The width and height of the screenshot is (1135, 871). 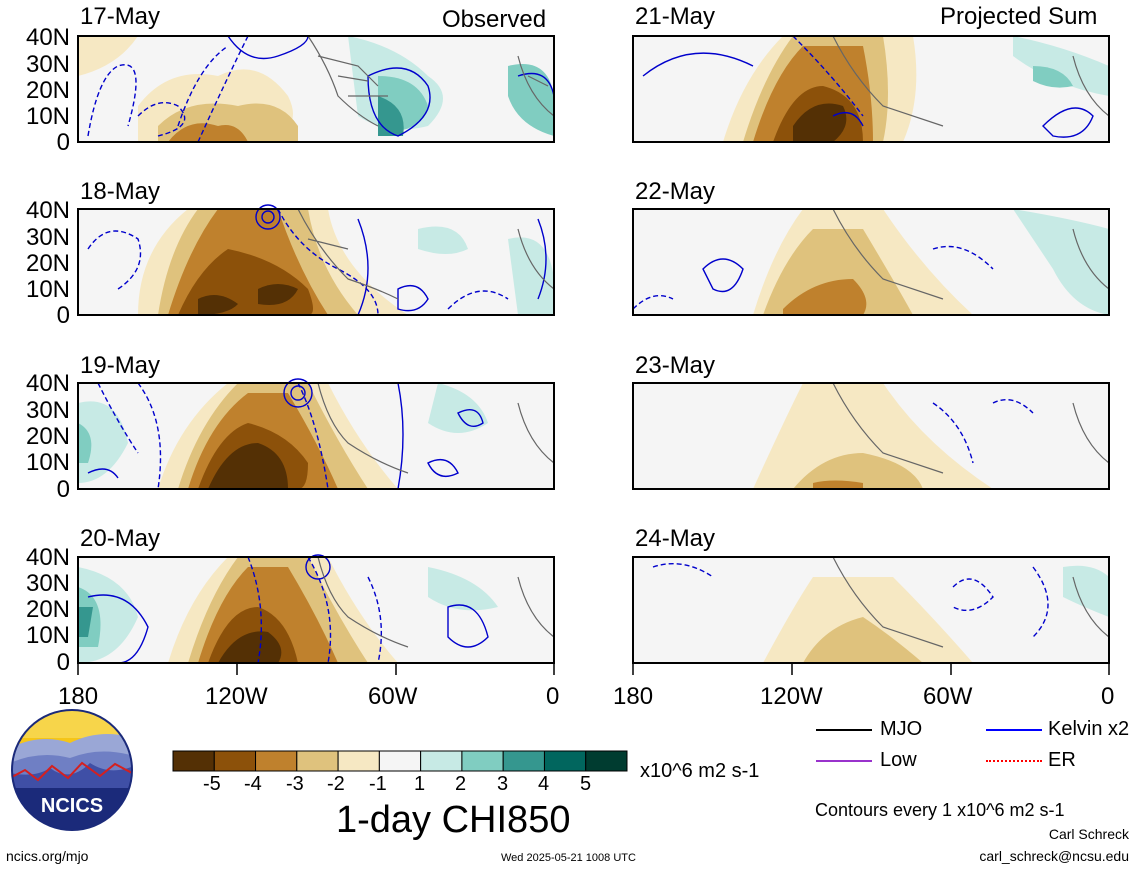 I want to click on chart-title: 1-day CHI850, so click(x=453, y=820).